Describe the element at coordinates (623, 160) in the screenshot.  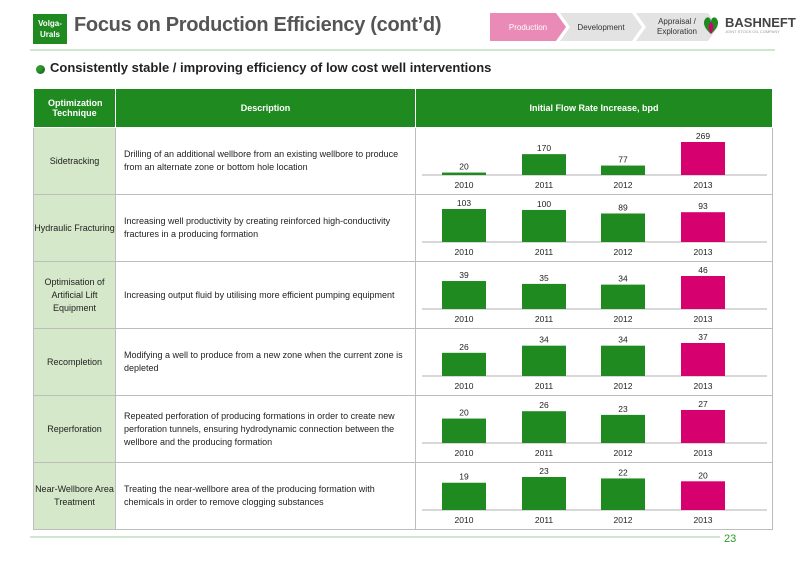
I see `data-label-2012: 77` at that location.